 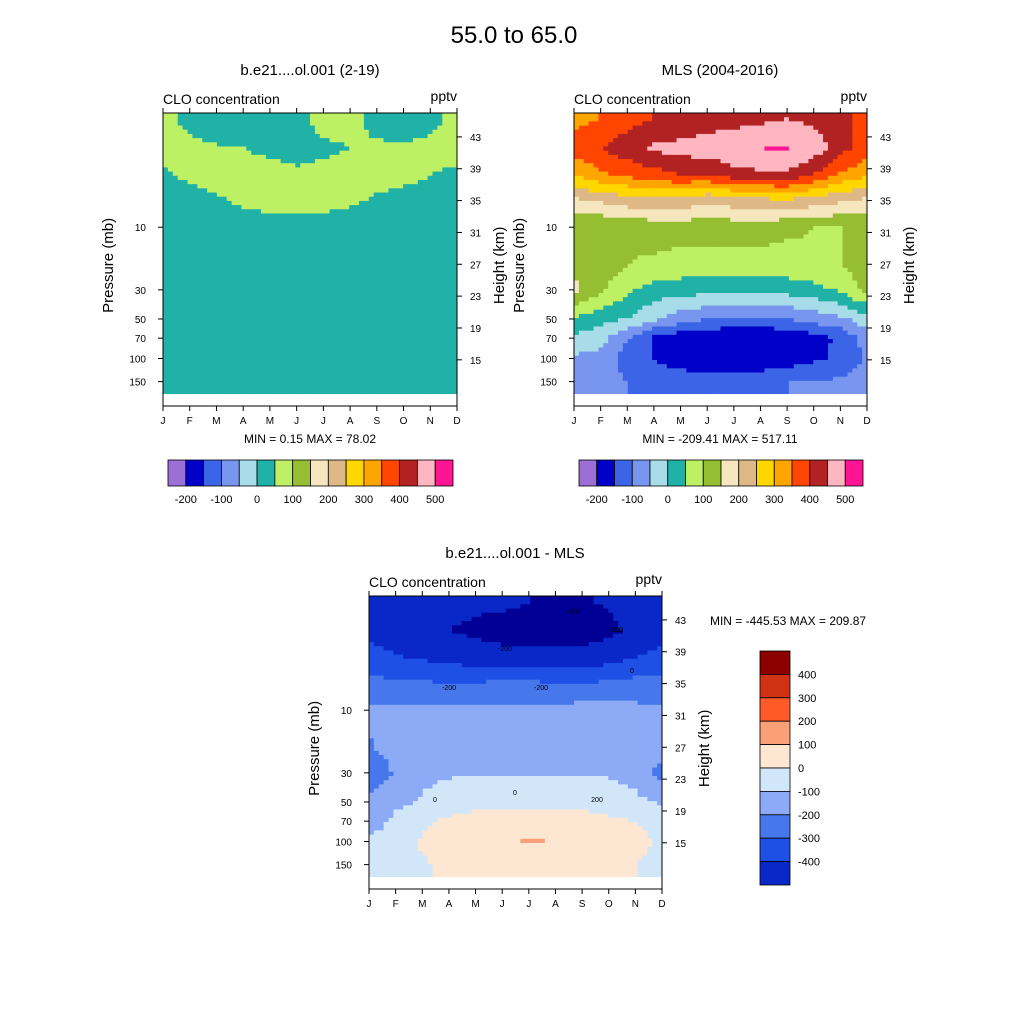 What do you see at coordinates (548, 383) in the screenshot?
I see `y-tick-label: 150` at bounding box center [548, 383].